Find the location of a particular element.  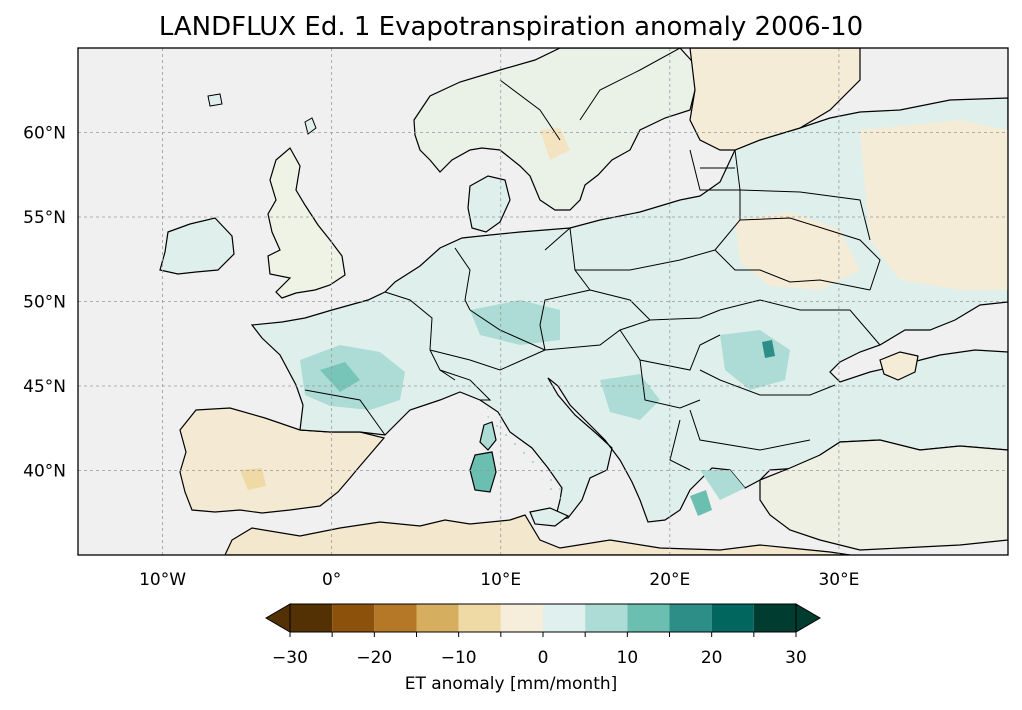

colorbar-label: ET anomaly [mm/month] is located at coordinates (511, 684).